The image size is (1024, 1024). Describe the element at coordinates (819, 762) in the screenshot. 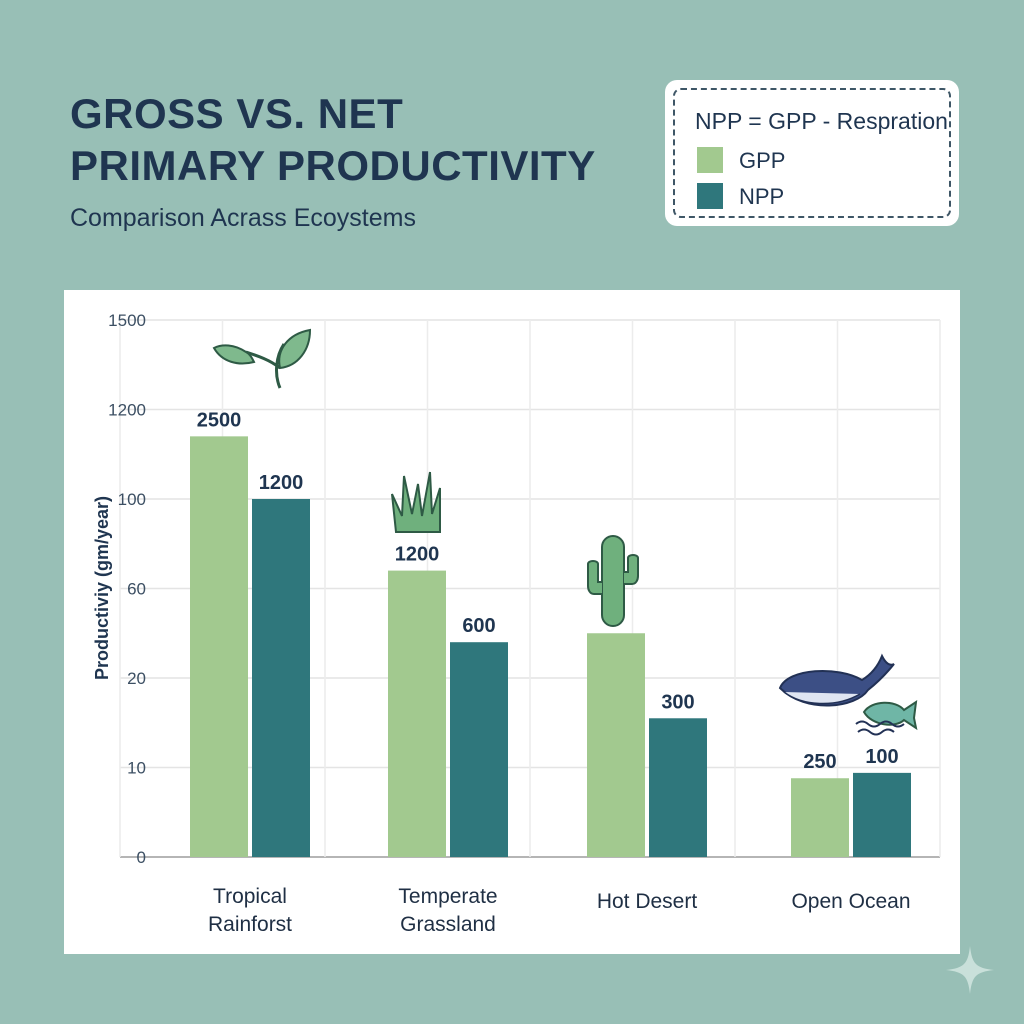

I see `data-label: 250` at that location.